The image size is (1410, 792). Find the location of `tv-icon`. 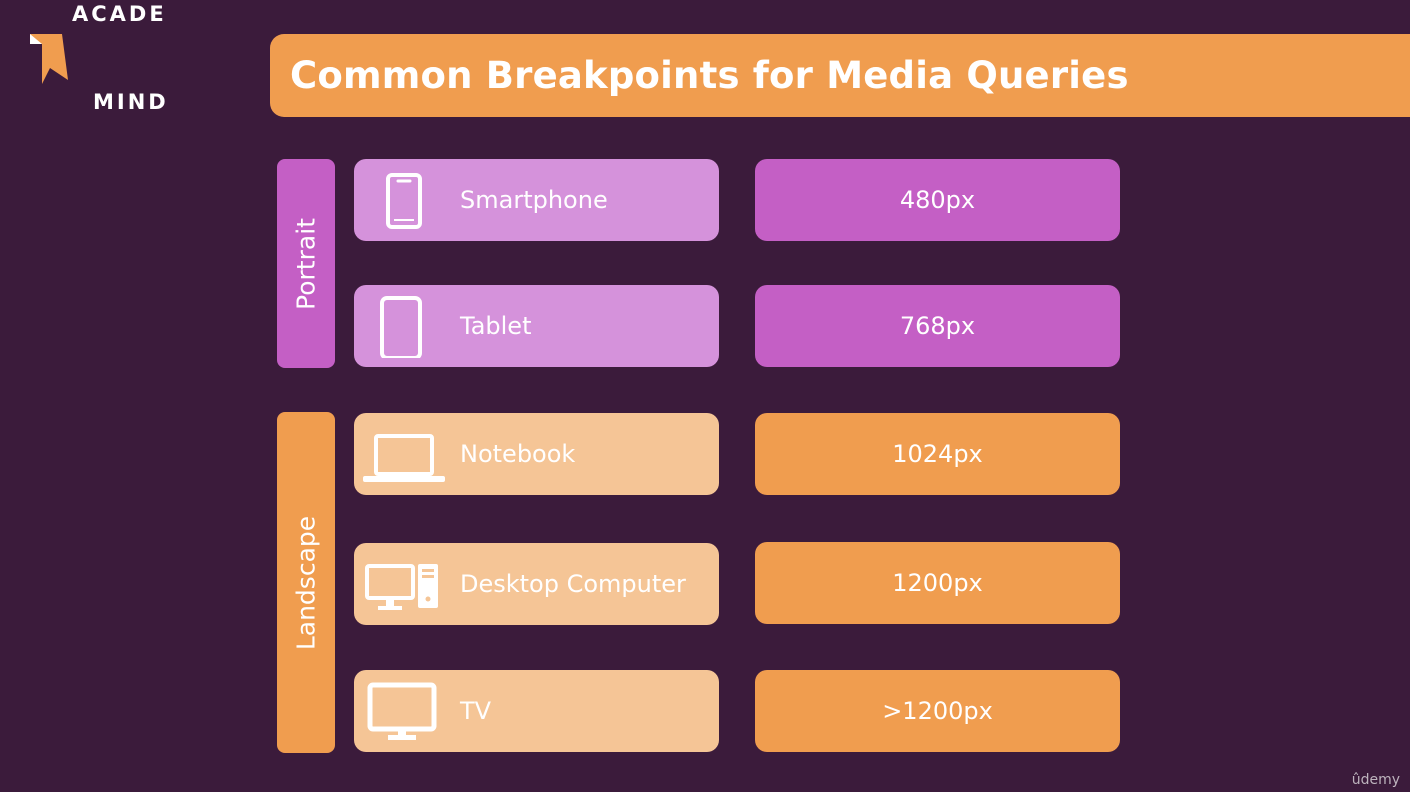

tv-icon is located at coordinates (402, 711).